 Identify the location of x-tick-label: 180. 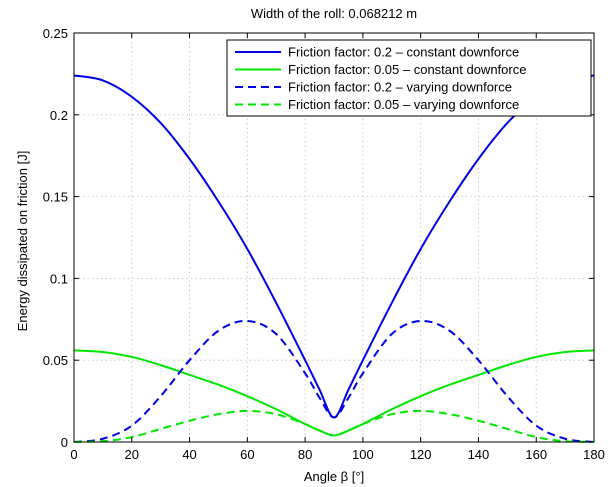
(594, 454).